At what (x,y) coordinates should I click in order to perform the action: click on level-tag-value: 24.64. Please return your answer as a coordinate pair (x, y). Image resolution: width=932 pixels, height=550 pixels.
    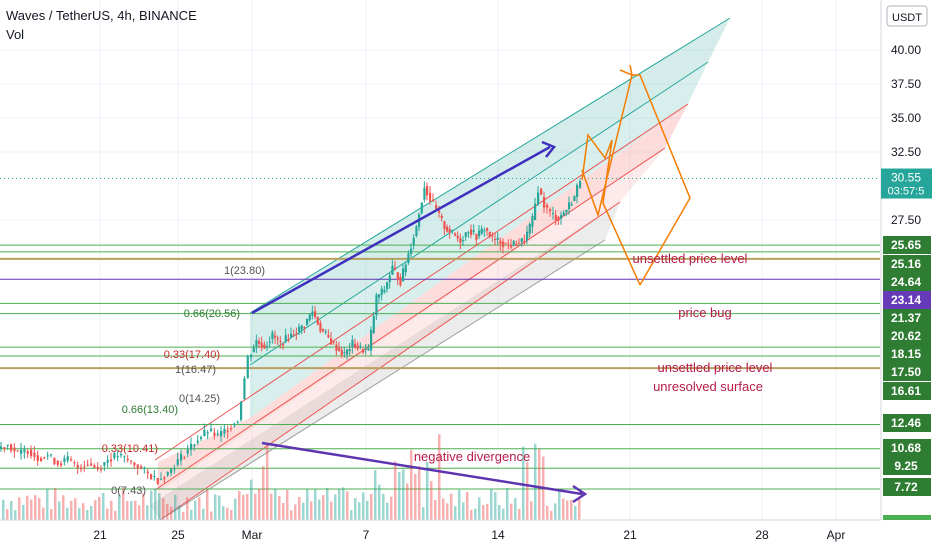
    Looking at the image, I should click on (906, 282).